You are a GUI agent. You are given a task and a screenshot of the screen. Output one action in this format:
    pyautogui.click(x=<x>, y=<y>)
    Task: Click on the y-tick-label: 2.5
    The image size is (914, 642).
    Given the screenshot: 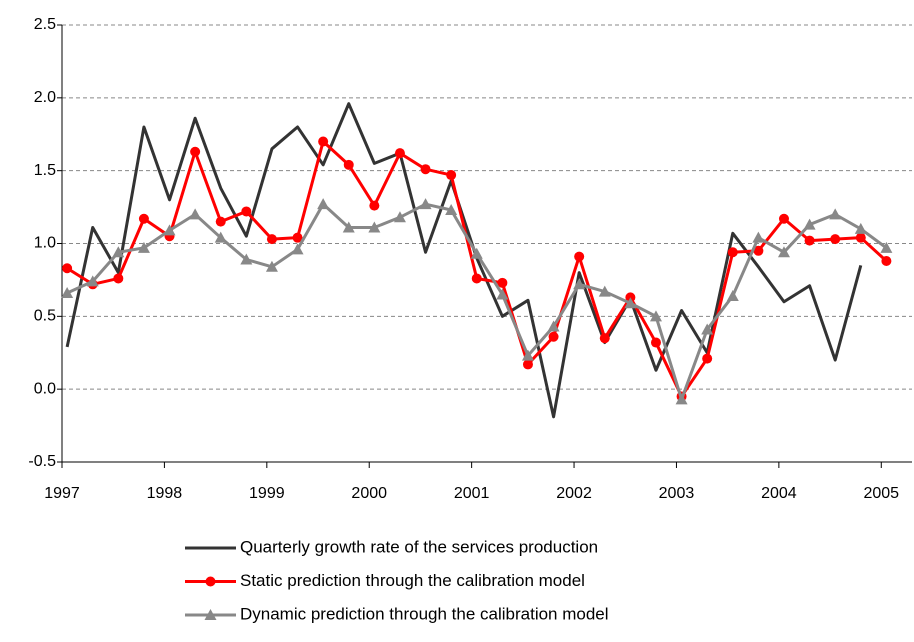 What is the action you would take?
    pyautogui.click(x=45, y=24)
    